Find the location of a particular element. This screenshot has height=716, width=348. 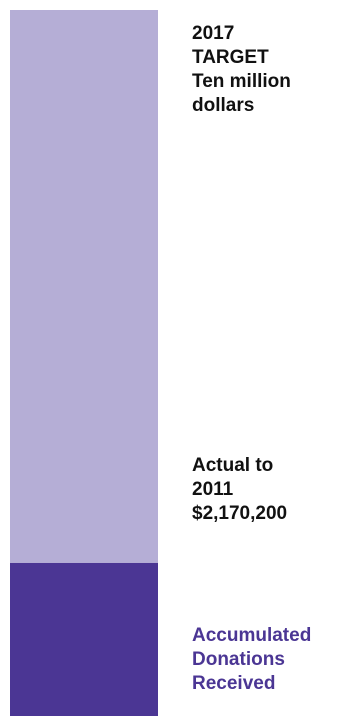

actual-label-line: 2011 is located at coordinates (213, 489).